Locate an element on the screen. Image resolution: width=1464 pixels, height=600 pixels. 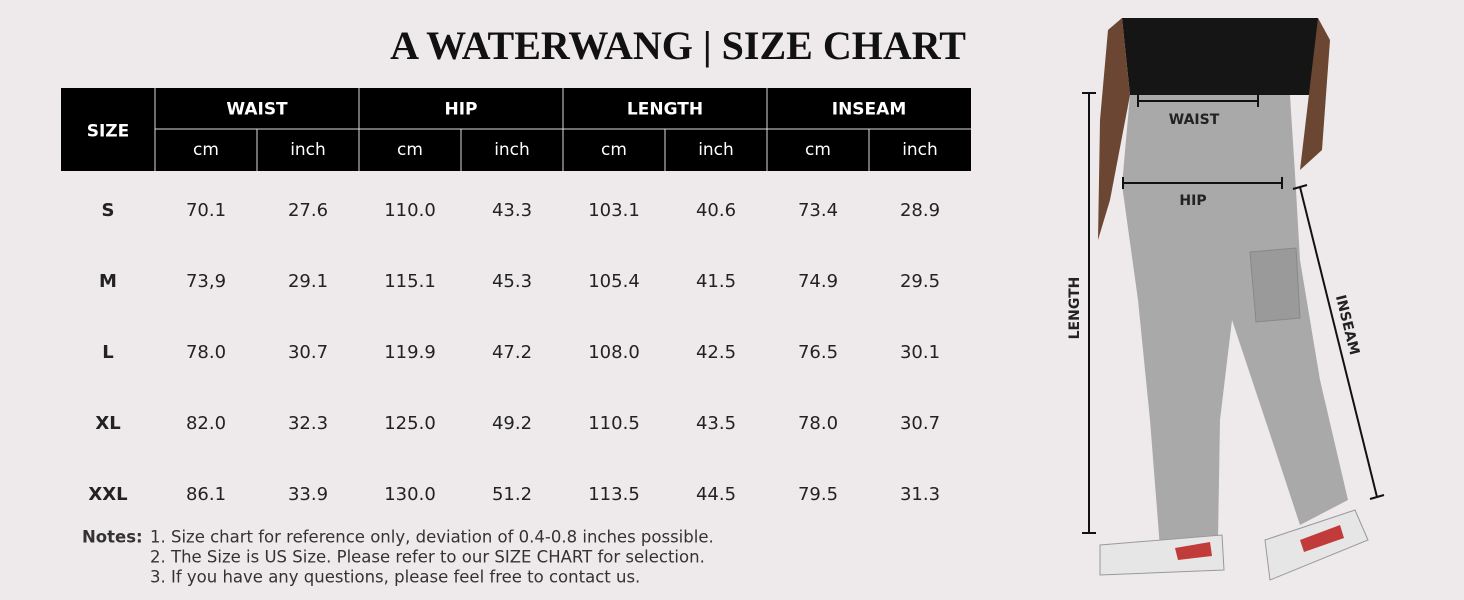
size-cell: L is located at coordinates (107, 352).